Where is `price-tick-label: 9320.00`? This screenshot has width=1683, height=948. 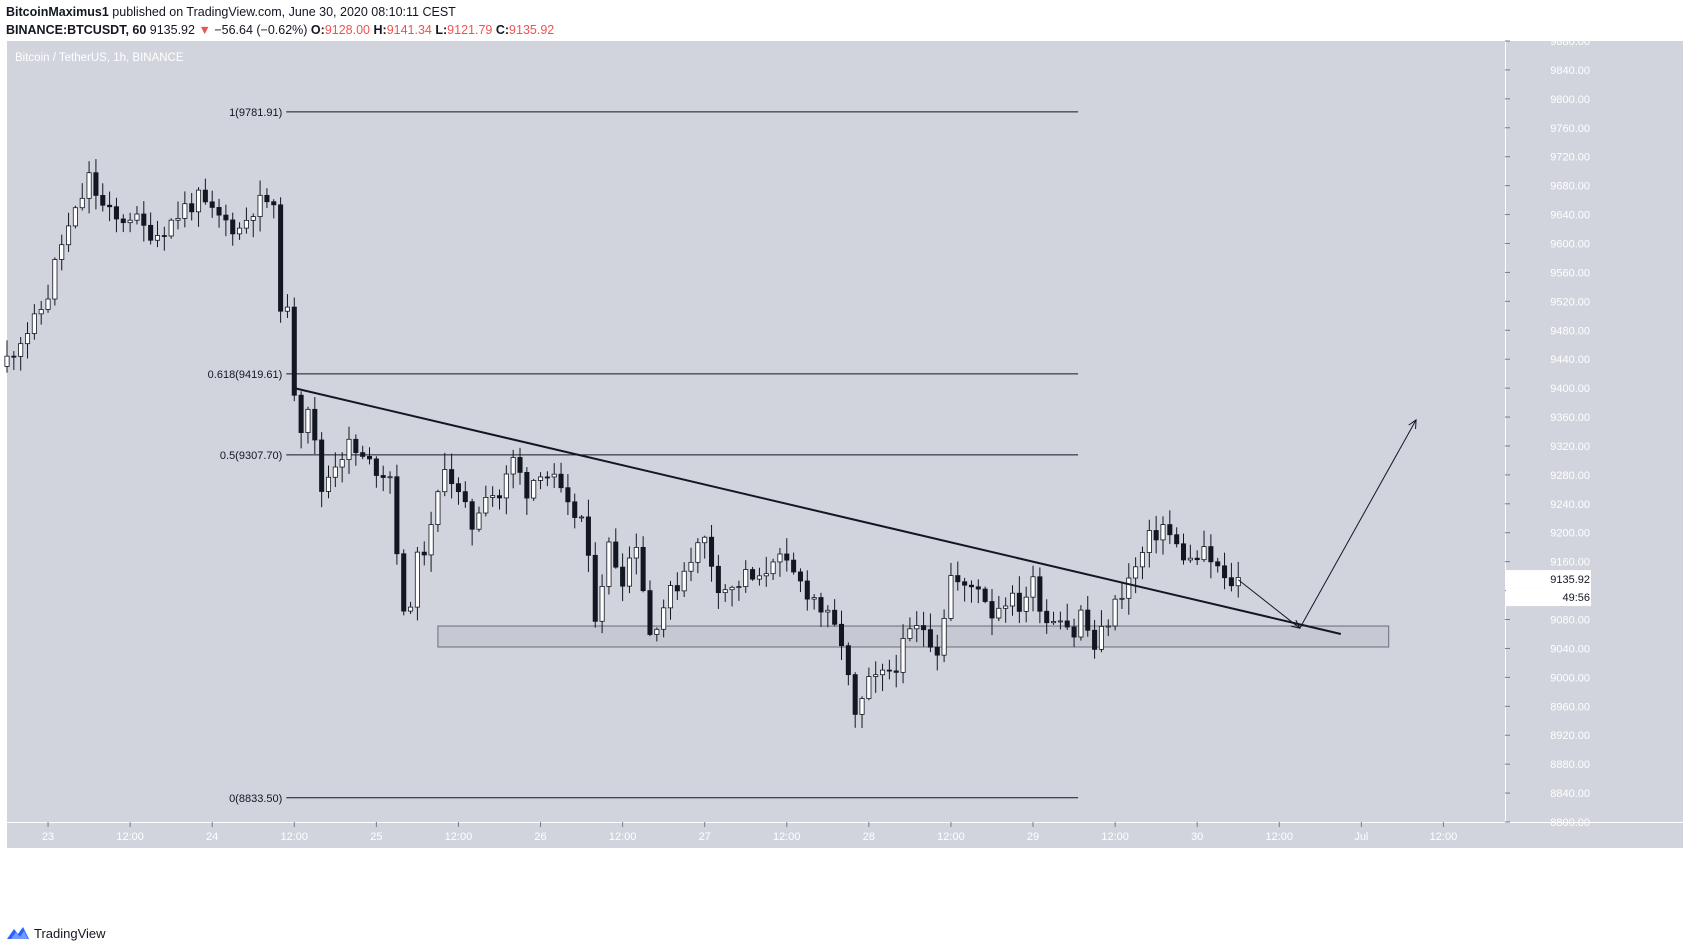 price-tick-label: 9320.00 is located at coordinates (1570, 447).